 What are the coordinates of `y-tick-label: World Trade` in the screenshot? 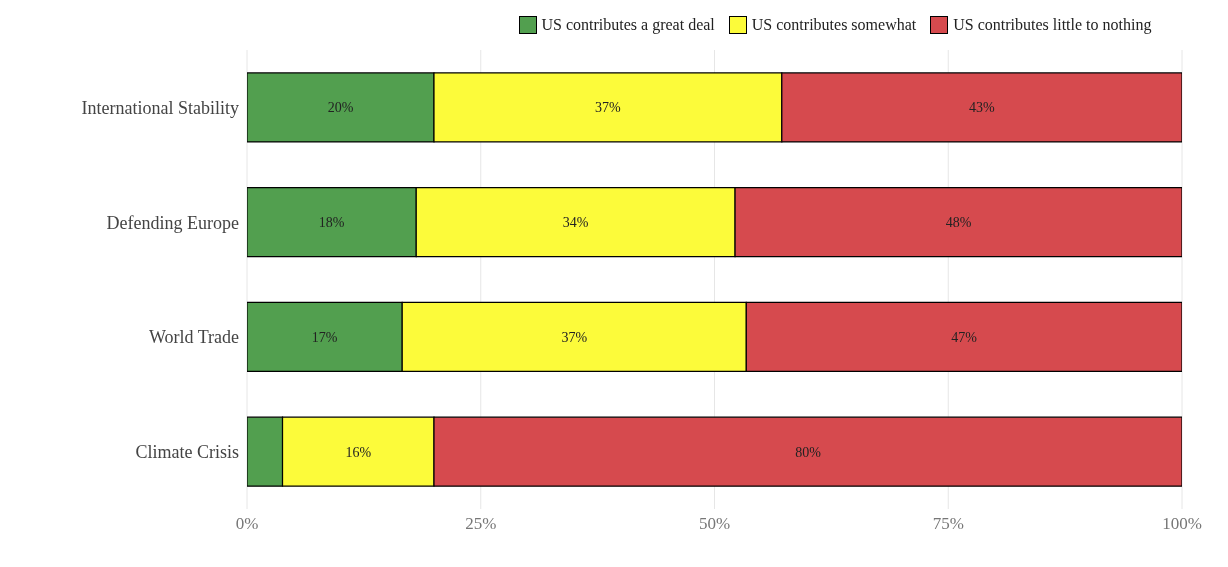 It's located at (193, 337).